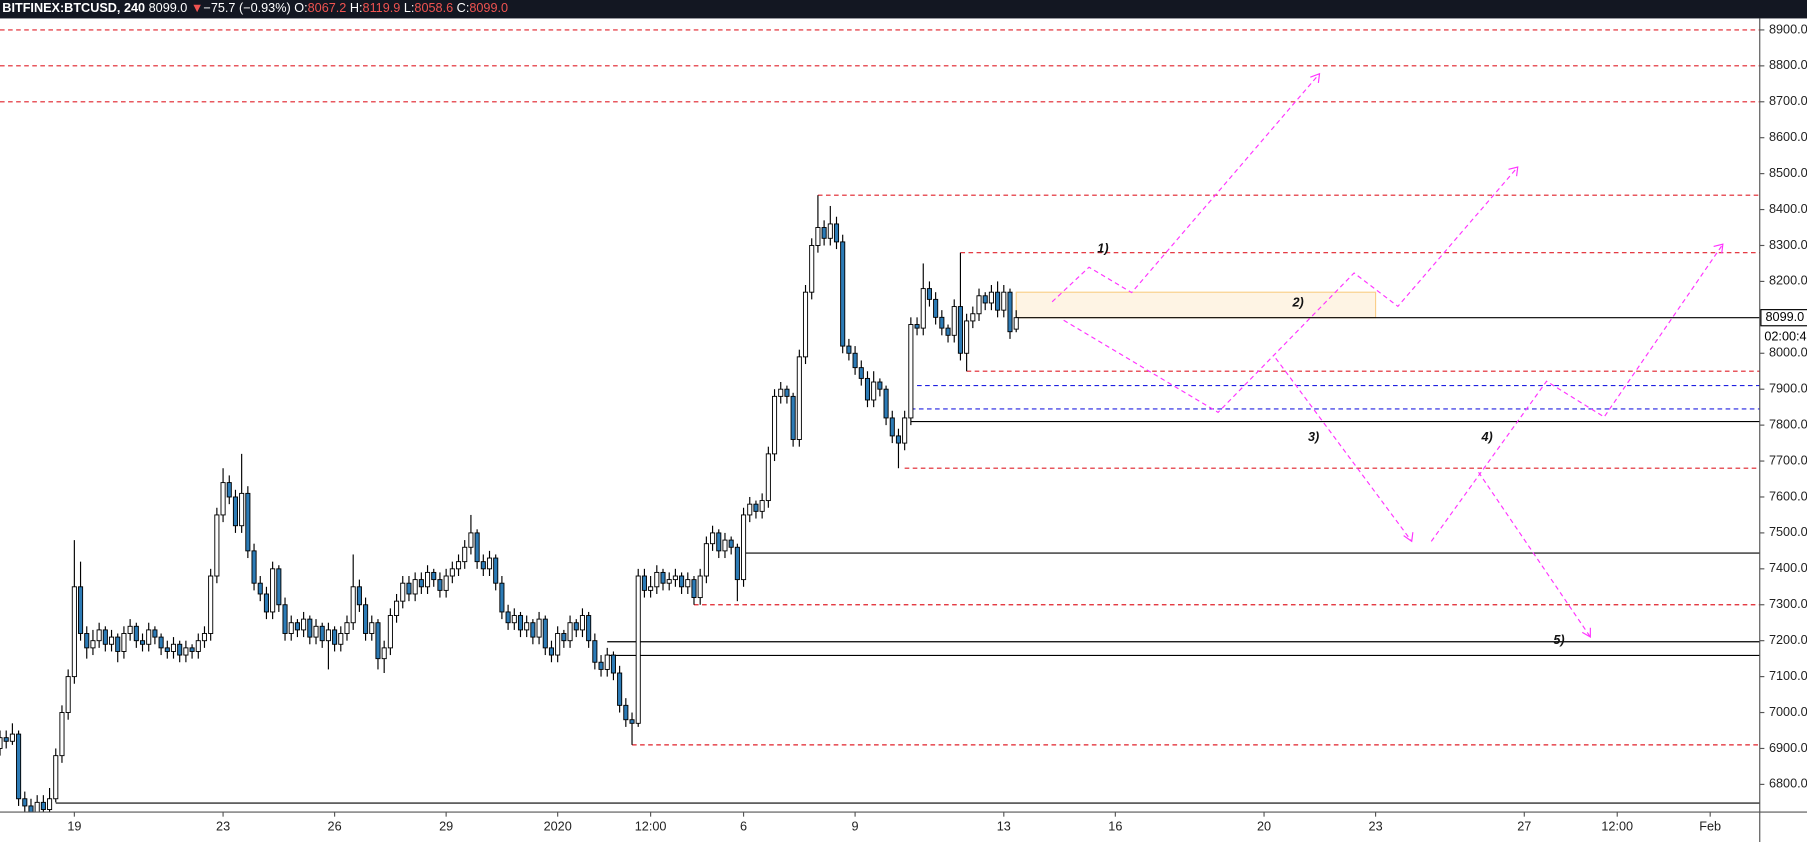 This screenshot has width=1807, height=842. What do you see at coordinates (1788, 281) in the screenshot?
I see `y-tick-label: 8200.0` at bounding box center [1788, 281].